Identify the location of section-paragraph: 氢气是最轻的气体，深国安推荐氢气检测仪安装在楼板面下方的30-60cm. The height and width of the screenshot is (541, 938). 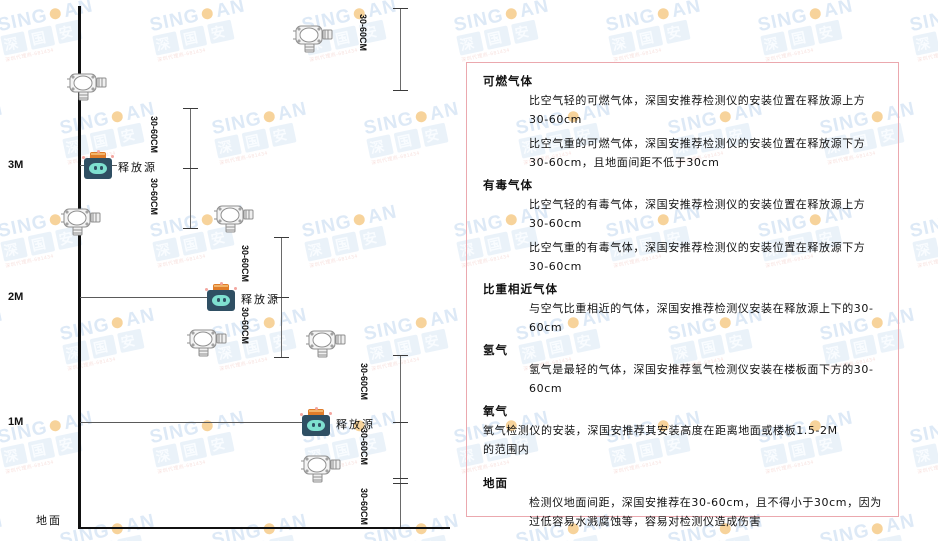
(701, 379).